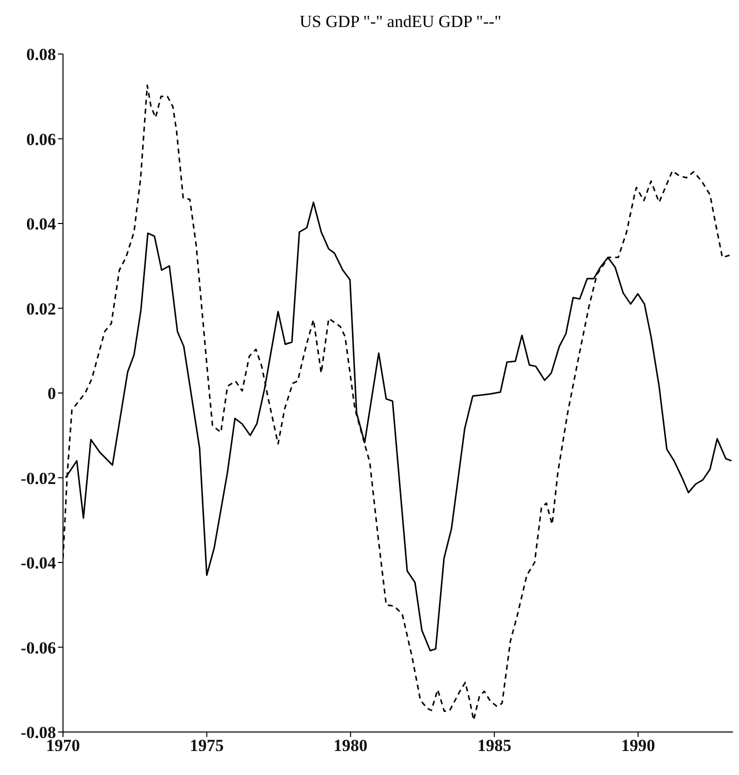  I want to click on y-tick-label: 0.06, so click(41, 139).